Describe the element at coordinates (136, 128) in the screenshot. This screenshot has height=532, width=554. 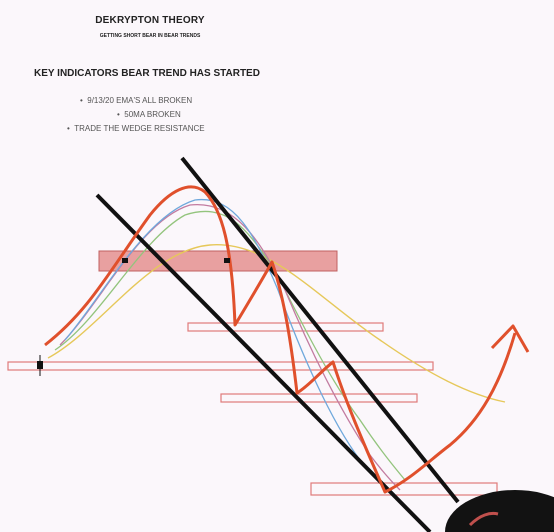
I see `indicator-bullet-wedge: • TRADE THE WEDGE RESISTANCE` at that location.